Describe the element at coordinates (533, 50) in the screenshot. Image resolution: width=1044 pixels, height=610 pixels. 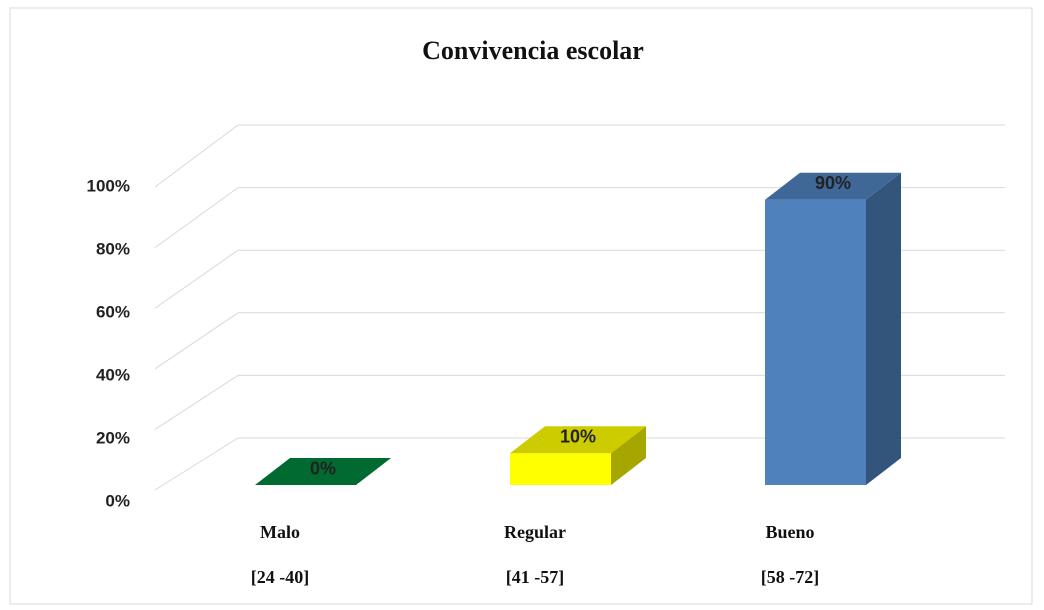
I see `chart-title: Convivencia escolar` at that location.